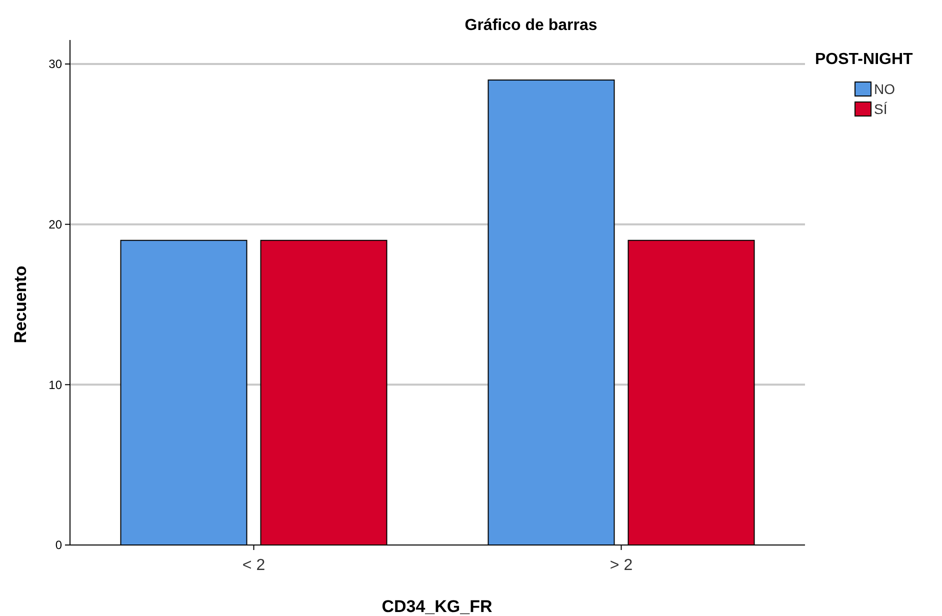  I want to click on legend-title: POST-NIGHT, so click(864, 59).